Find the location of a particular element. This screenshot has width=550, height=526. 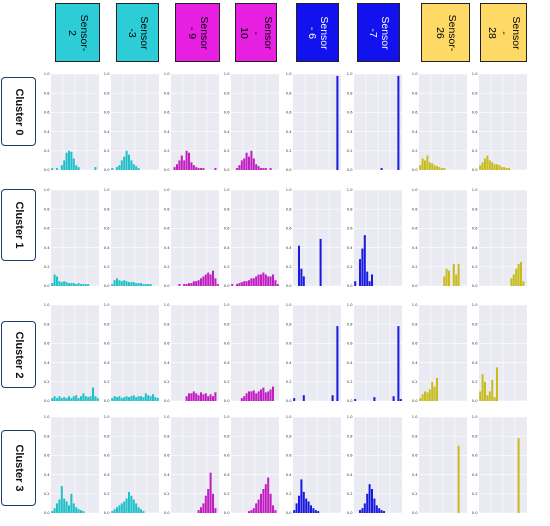

cluster-label-text: Cluster 2 is located at coordinates (18, 354).